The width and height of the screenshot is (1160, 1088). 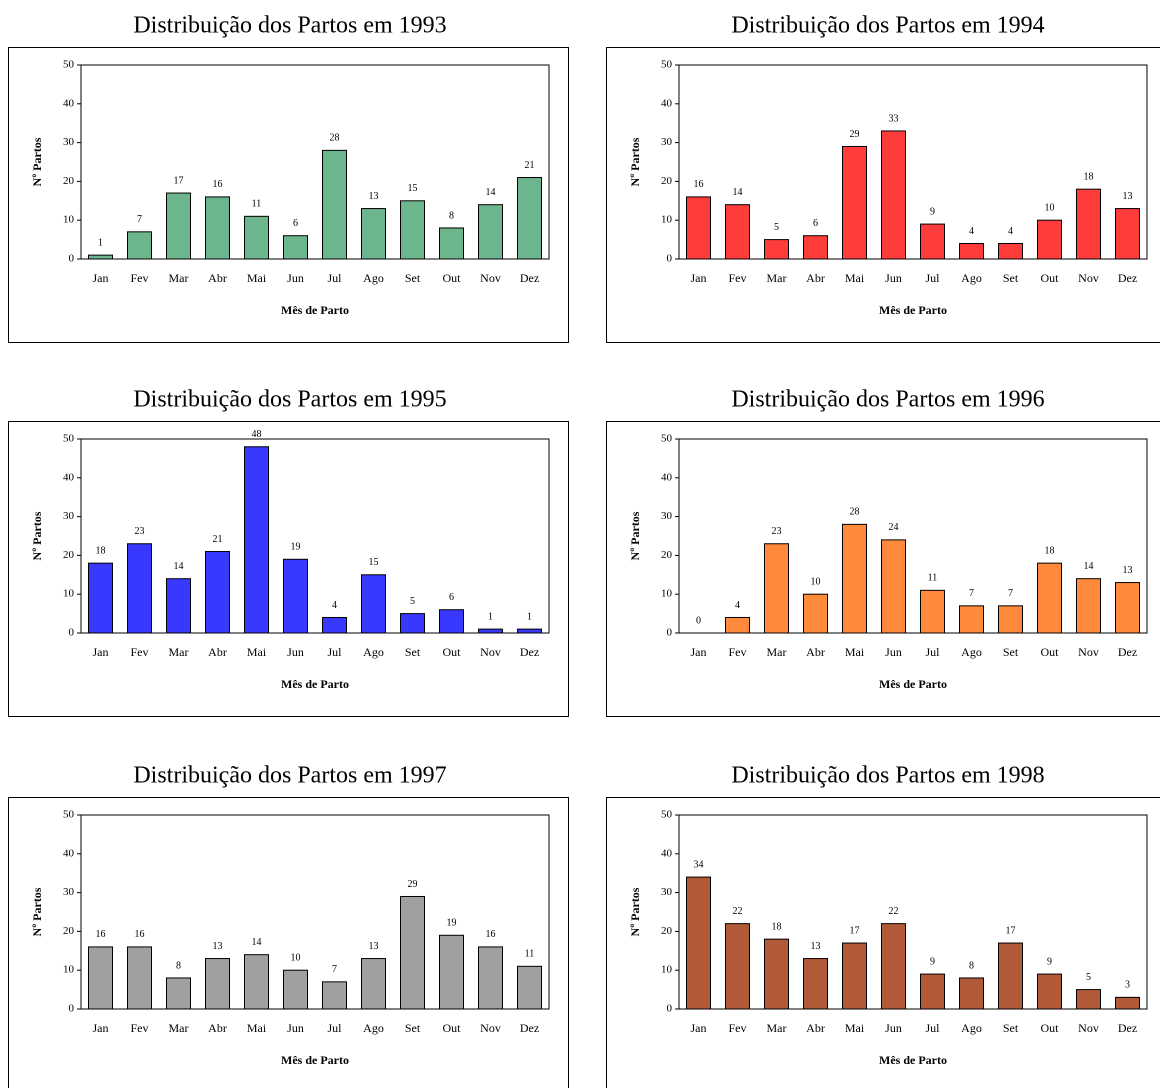 What do you see at coordinates (670, 259) in the screenshot?
I see `y-tick-label: 0` at bounding box center [670, 259].